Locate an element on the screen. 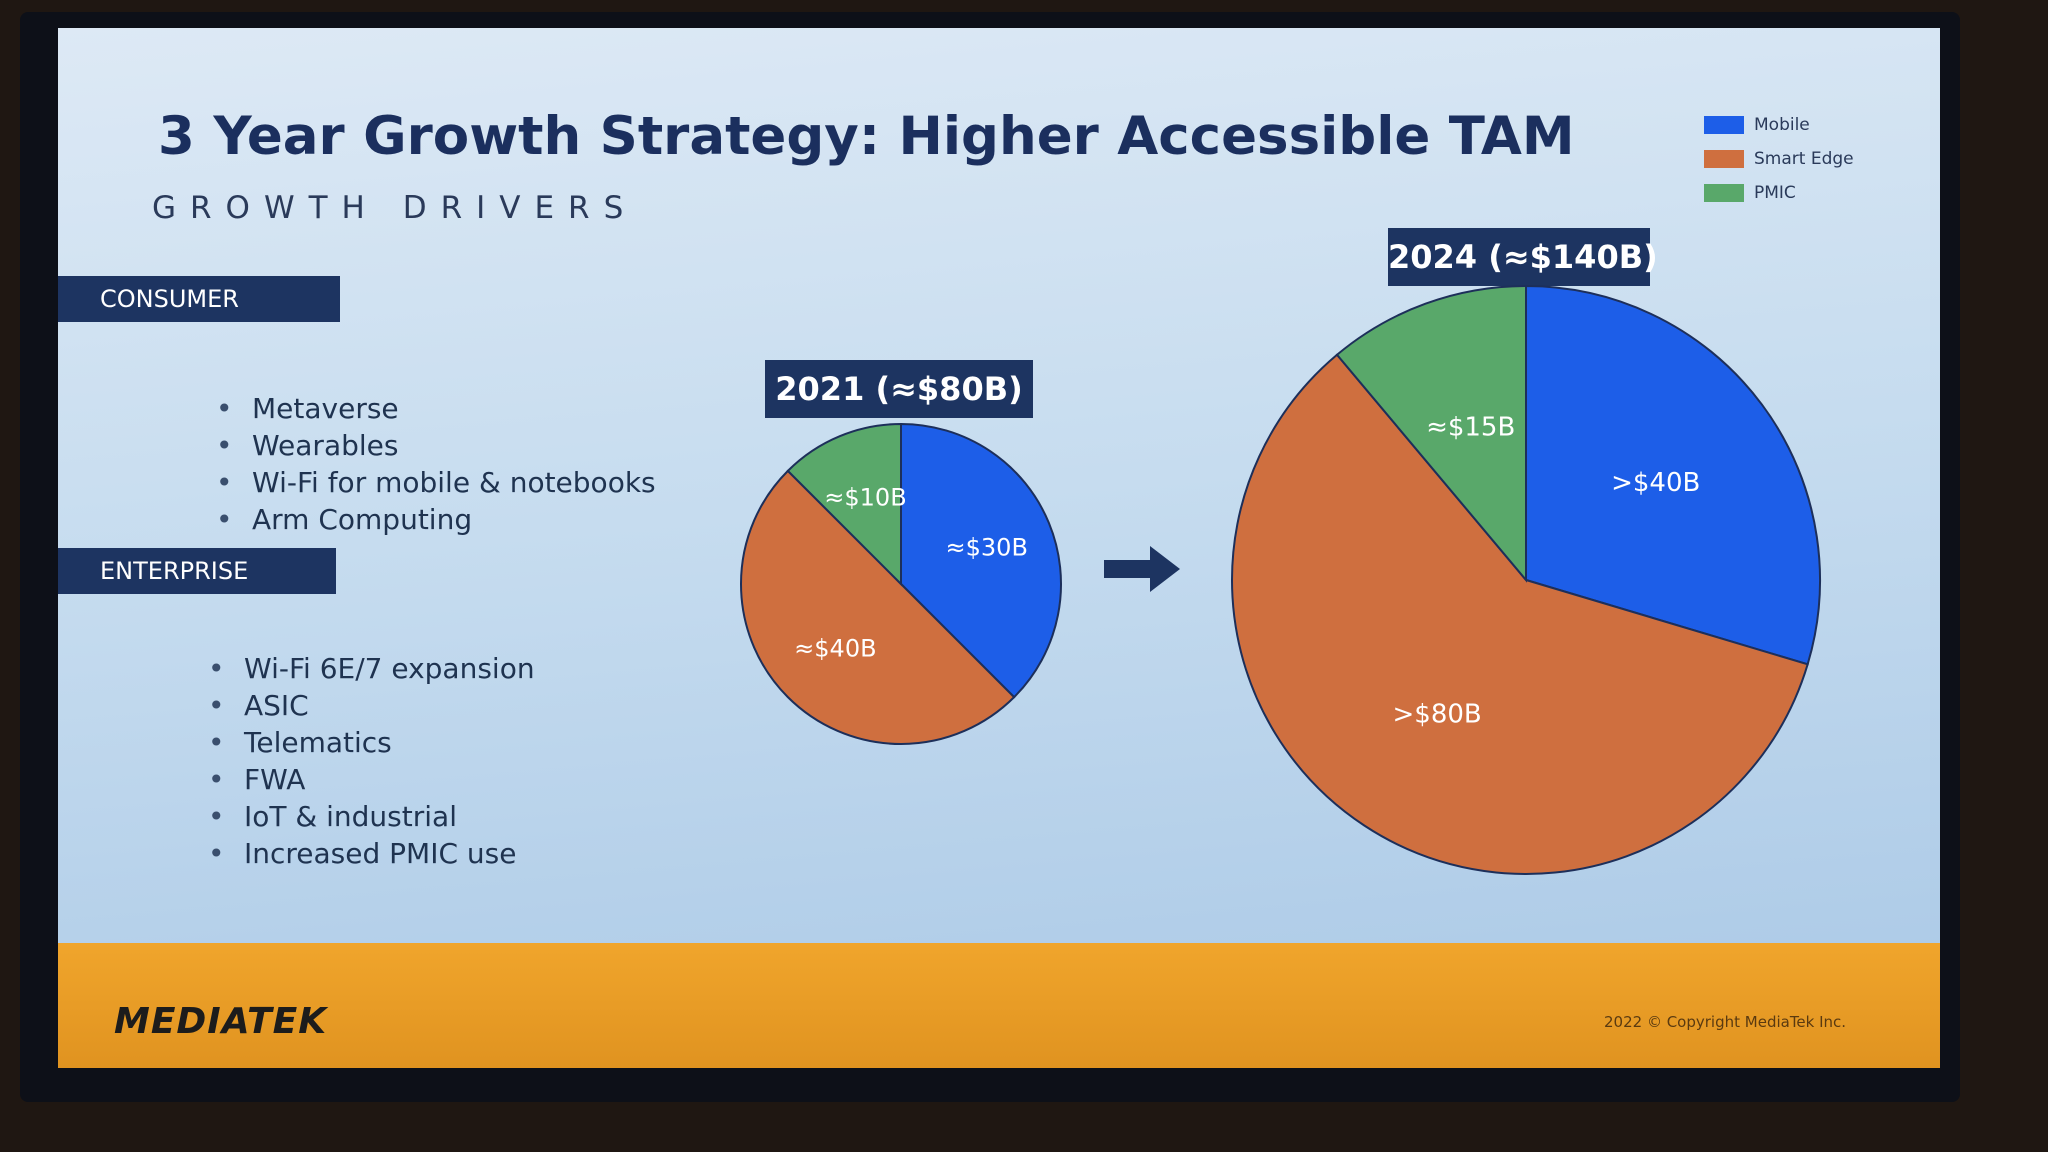  pie-2024-data-label: ≈$15B is located at coordinates (1470, 428).